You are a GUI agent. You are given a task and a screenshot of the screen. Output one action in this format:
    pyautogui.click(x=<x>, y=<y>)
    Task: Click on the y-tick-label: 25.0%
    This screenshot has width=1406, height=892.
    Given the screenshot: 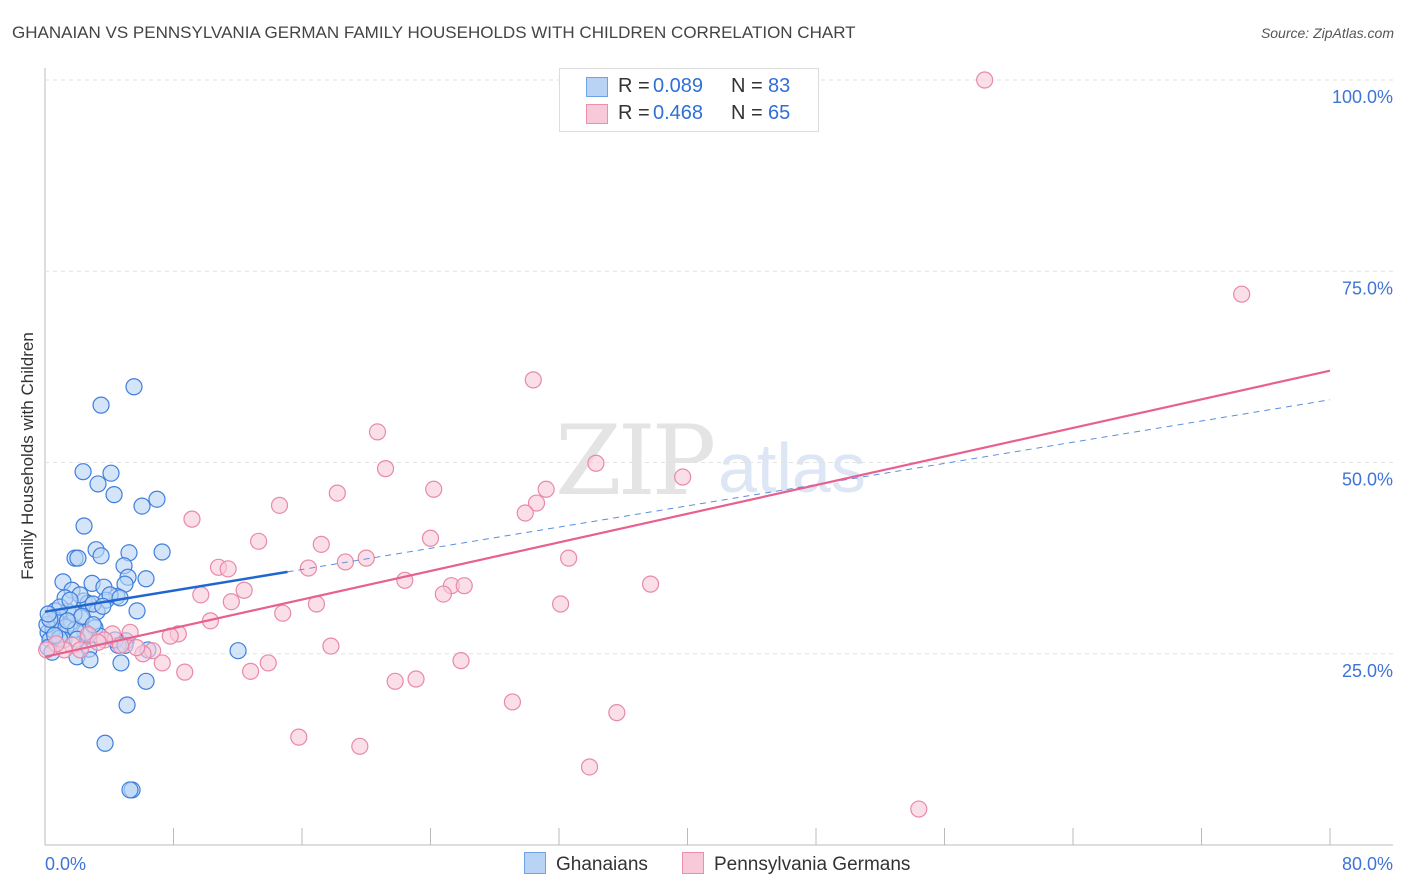 What is the action you would take?
    pyautogui.click(x=1367, y=671)
    